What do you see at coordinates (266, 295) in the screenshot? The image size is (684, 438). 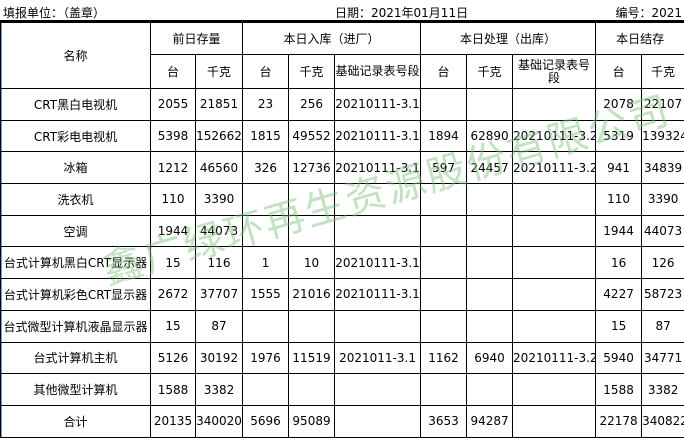 I see `cell-in-tai: 1555` at bounding box center [266, 295].